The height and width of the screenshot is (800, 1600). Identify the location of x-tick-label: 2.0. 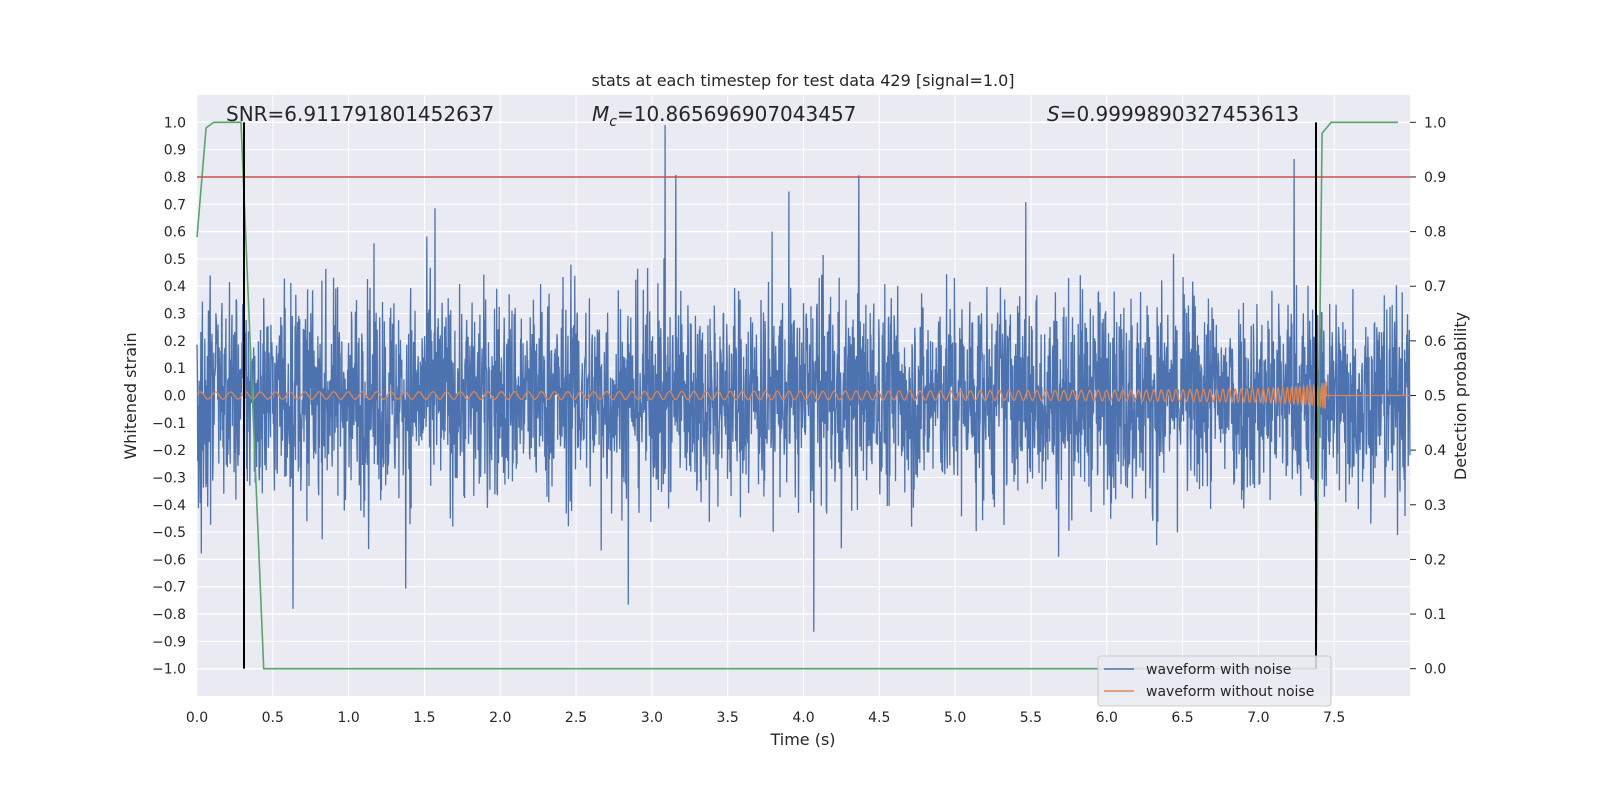
(500, 718).